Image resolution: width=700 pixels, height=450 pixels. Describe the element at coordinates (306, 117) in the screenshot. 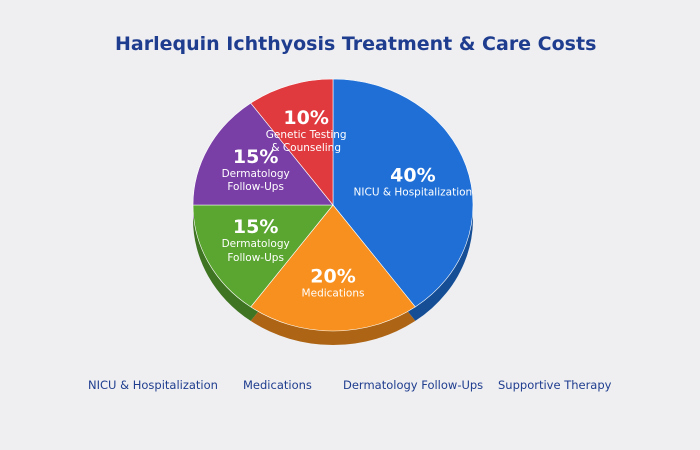

I see `slice-percent: 10%` at that location.